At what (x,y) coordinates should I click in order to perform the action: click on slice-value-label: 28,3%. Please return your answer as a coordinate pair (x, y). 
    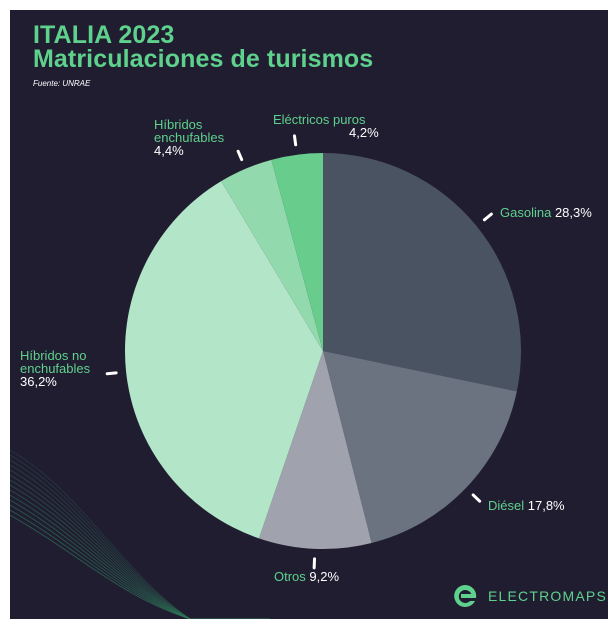
    Looking at the image, I should click on (573, 212).